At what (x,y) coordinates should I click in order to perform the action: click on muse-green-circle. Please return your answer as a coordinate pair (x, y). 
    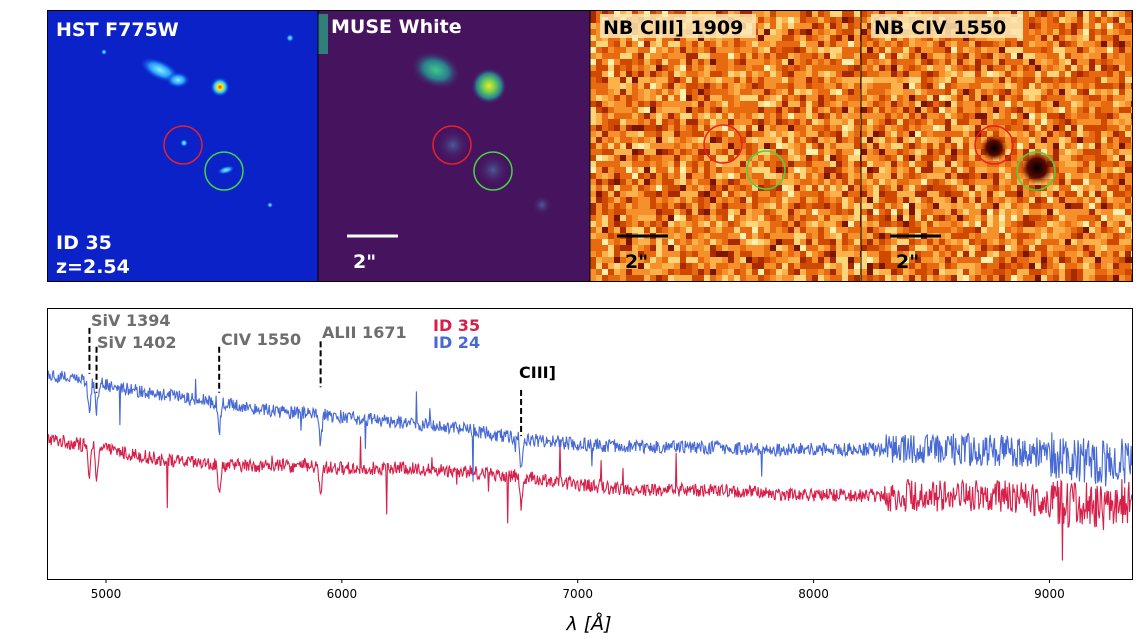
    Looking at the image, I should click on (493, 171).